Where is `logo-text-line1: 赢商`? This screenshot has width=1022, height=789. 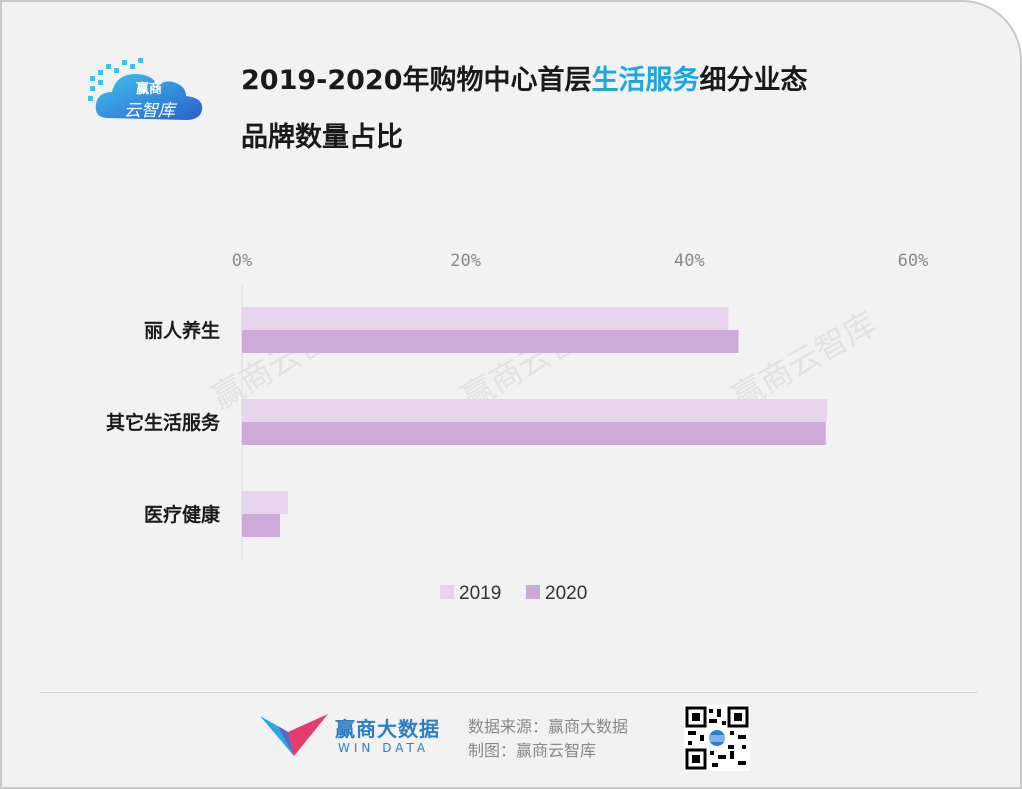
logo-text-line1: 赢商 is located at coordinates (149, 89).